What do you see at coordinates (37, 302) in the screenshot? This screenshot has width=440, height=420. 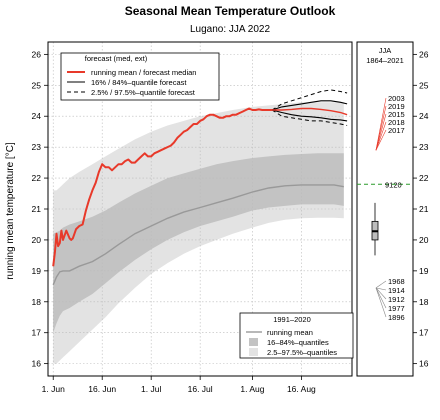 I see `y-tick-label: 18` at bounding box center [37, 302].